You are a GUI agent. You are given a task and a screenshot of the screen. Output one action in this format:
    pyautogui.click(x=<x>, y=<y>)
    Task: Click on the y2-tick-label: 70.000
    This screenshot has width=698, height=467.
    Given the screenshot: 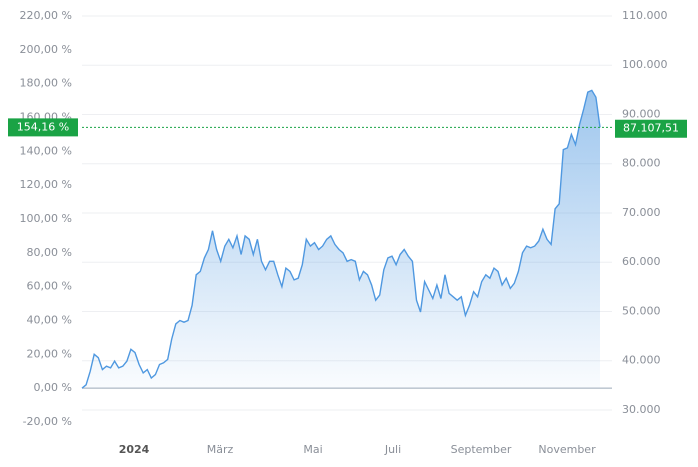 What is the action you would take?
    pyautogui.click(x=641, y=212)
    